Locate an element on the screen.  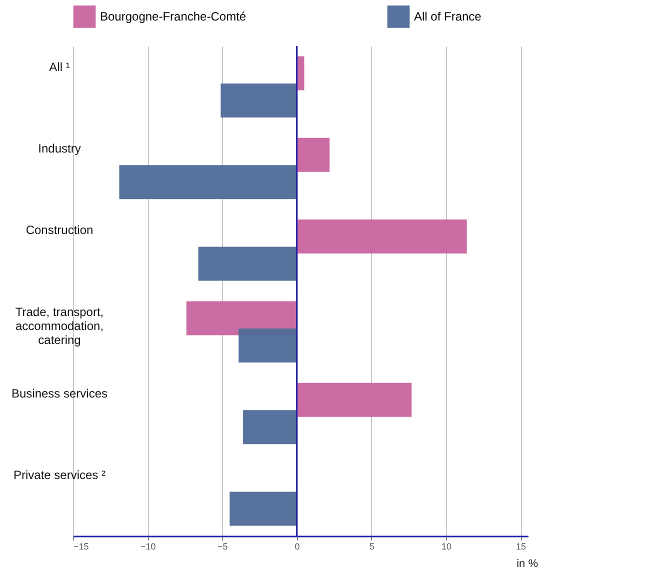
x-tick-label: 5 is located at coordinates (371, 547).